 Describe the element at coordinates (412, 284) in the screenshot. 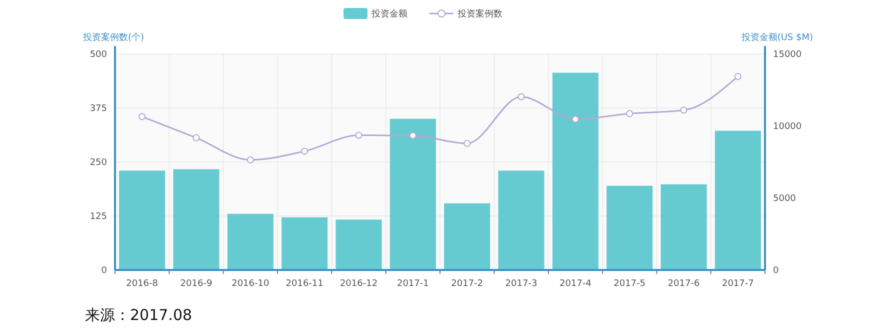

I see `x-tick-label: 2017-1` at that location.